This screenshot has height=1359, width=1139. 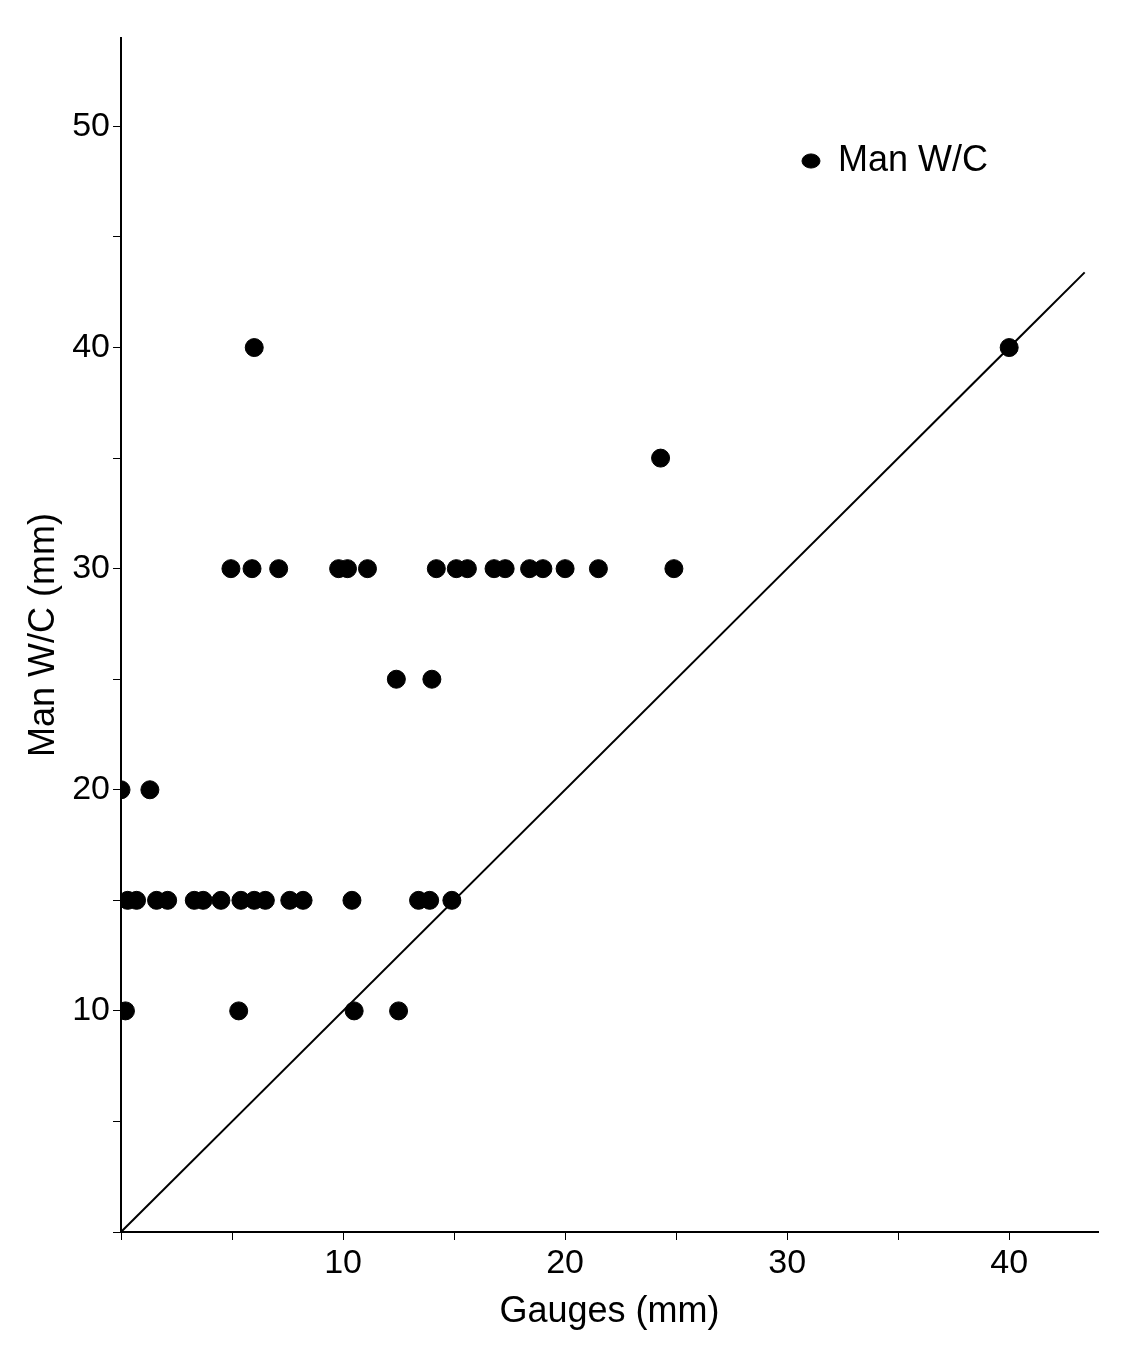 I want to click on x-tick-label: 20, so click(x=565, y=1260).